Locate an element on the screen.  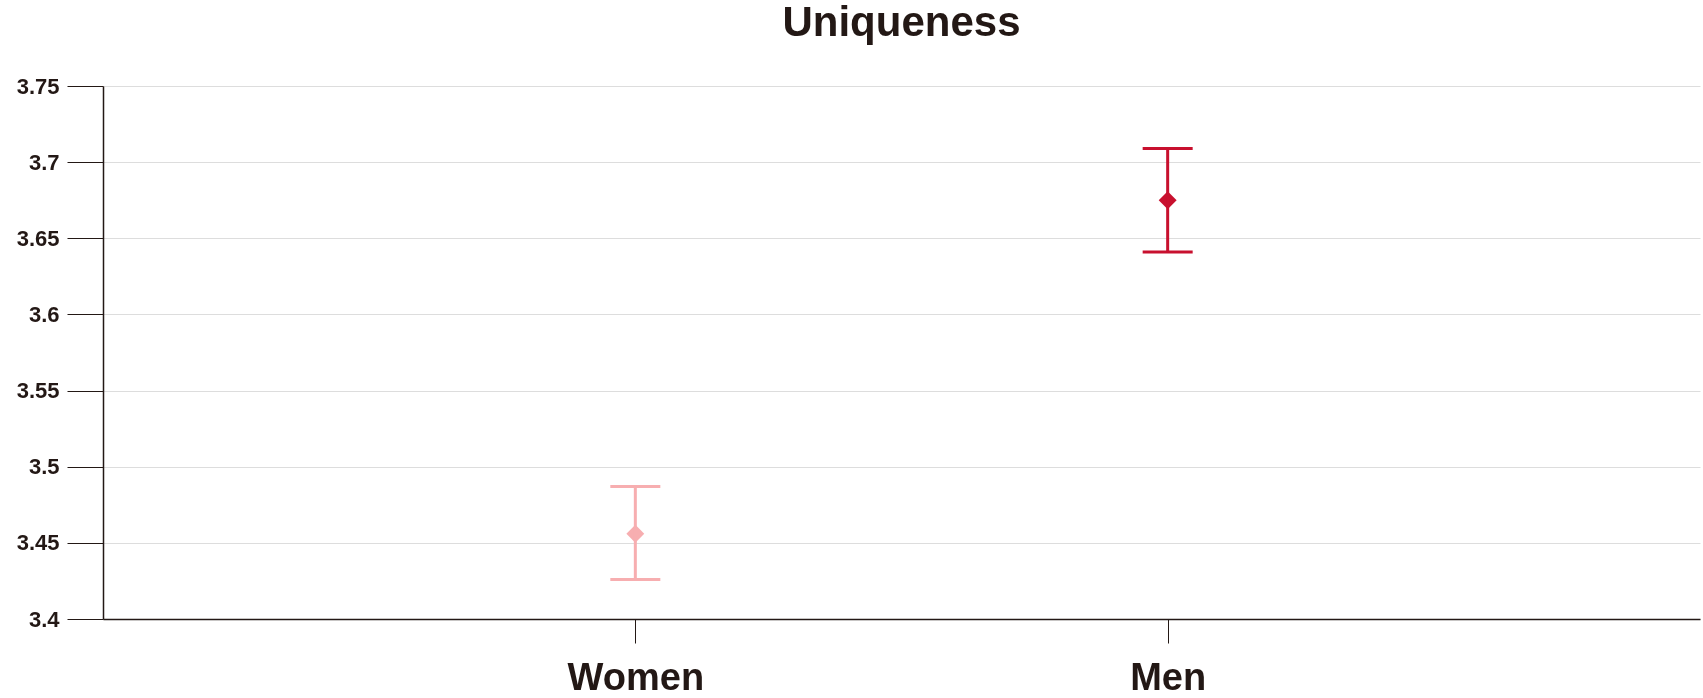
y-tick-label: 3.75 is located at coordinates (38, 86).